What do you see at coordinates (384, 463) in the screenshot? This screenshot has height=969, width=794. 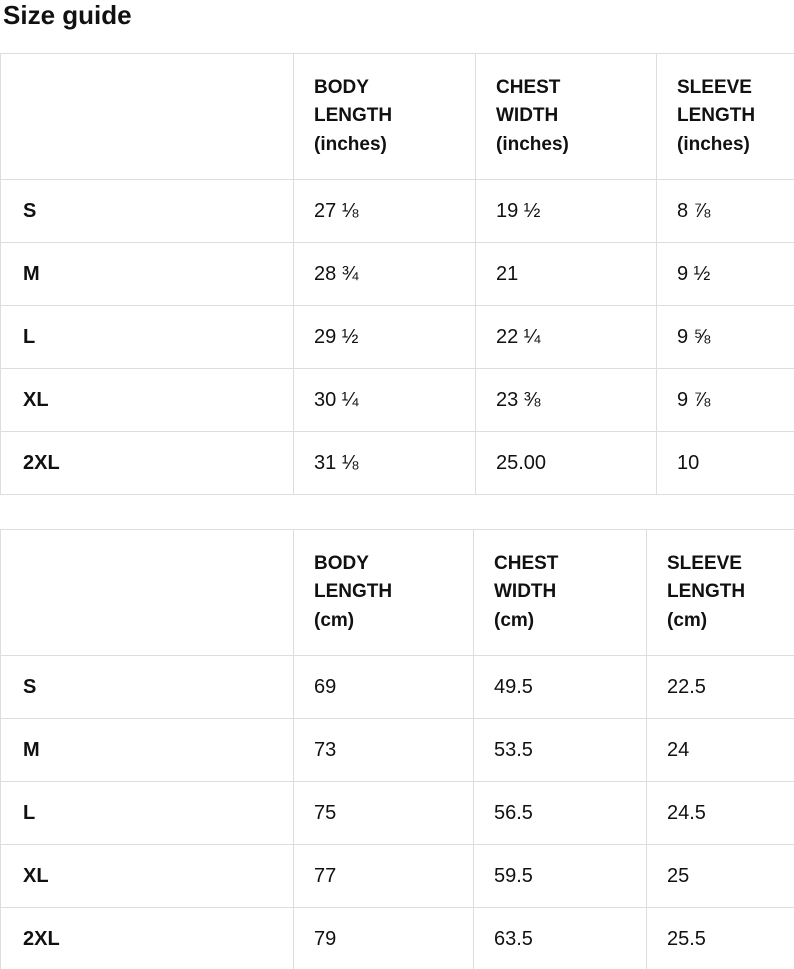 I see `cell-body-length: 31 ⅛` at bounding box center [384, 463].